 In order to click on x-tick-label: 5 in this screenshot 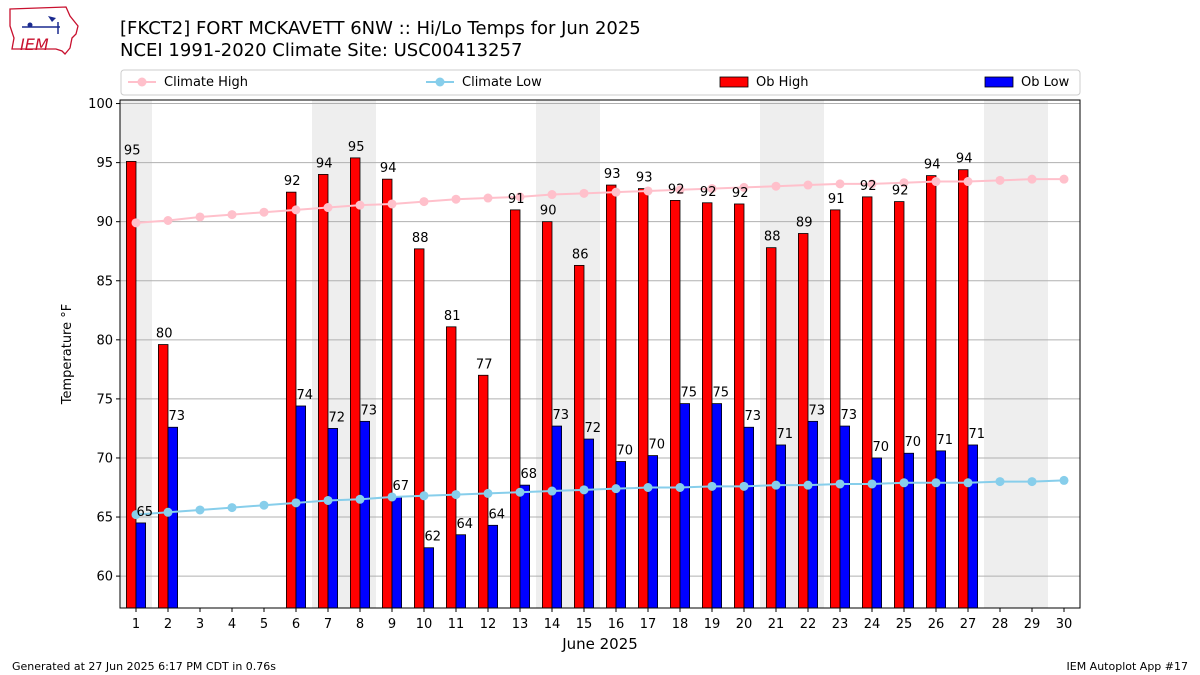, I will do `click(264, 624)`.